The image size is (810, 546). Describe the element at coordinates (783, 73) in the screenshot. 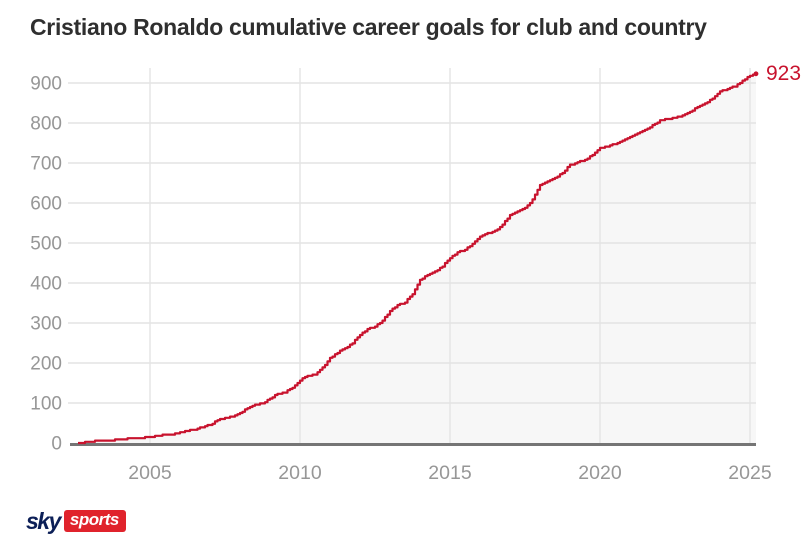

I see `final-value-label: 923` at that location.